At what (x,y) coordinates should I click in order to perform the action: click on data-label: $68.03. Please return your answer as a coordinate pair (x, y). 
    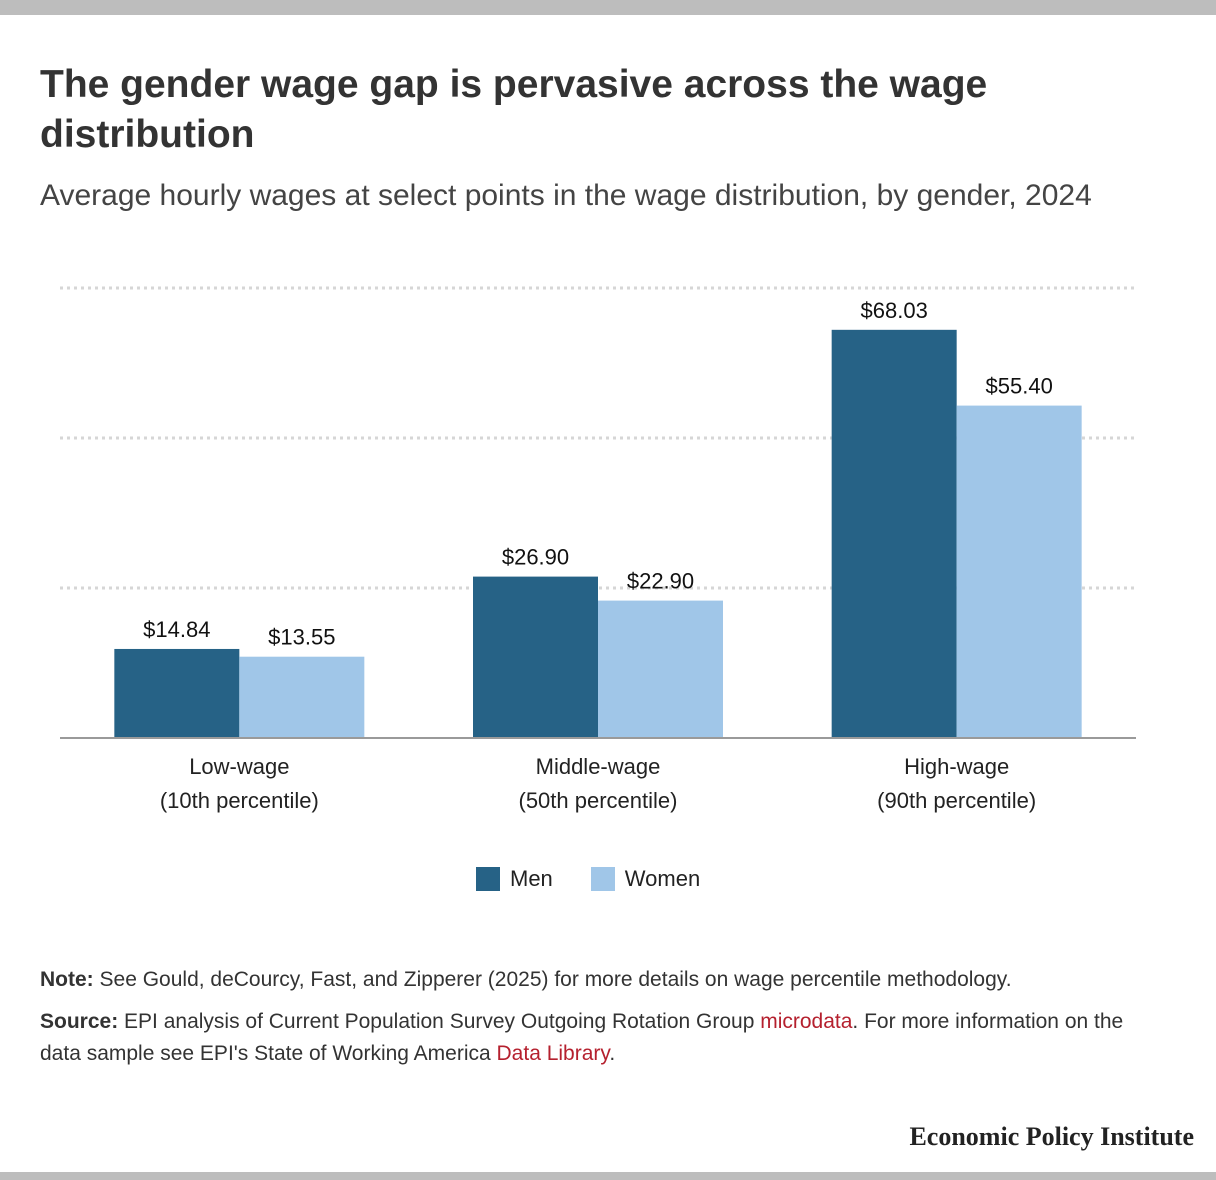
    Looking at the image, I should click on (894, 310).